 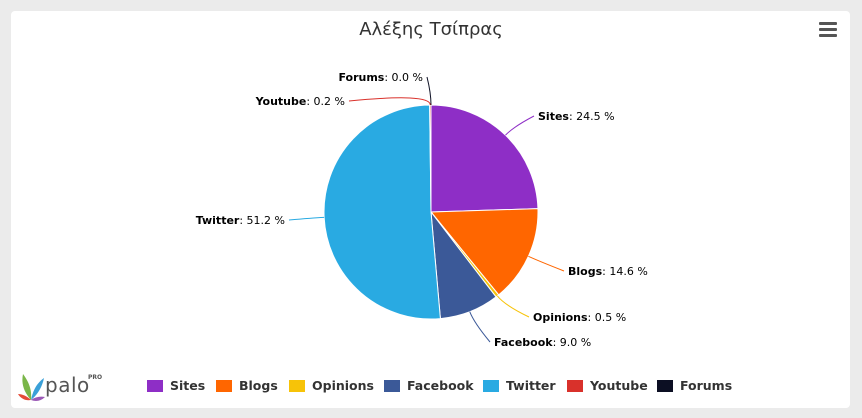 I want to click on legend-label: Blogs, so click(x=258, y=385).